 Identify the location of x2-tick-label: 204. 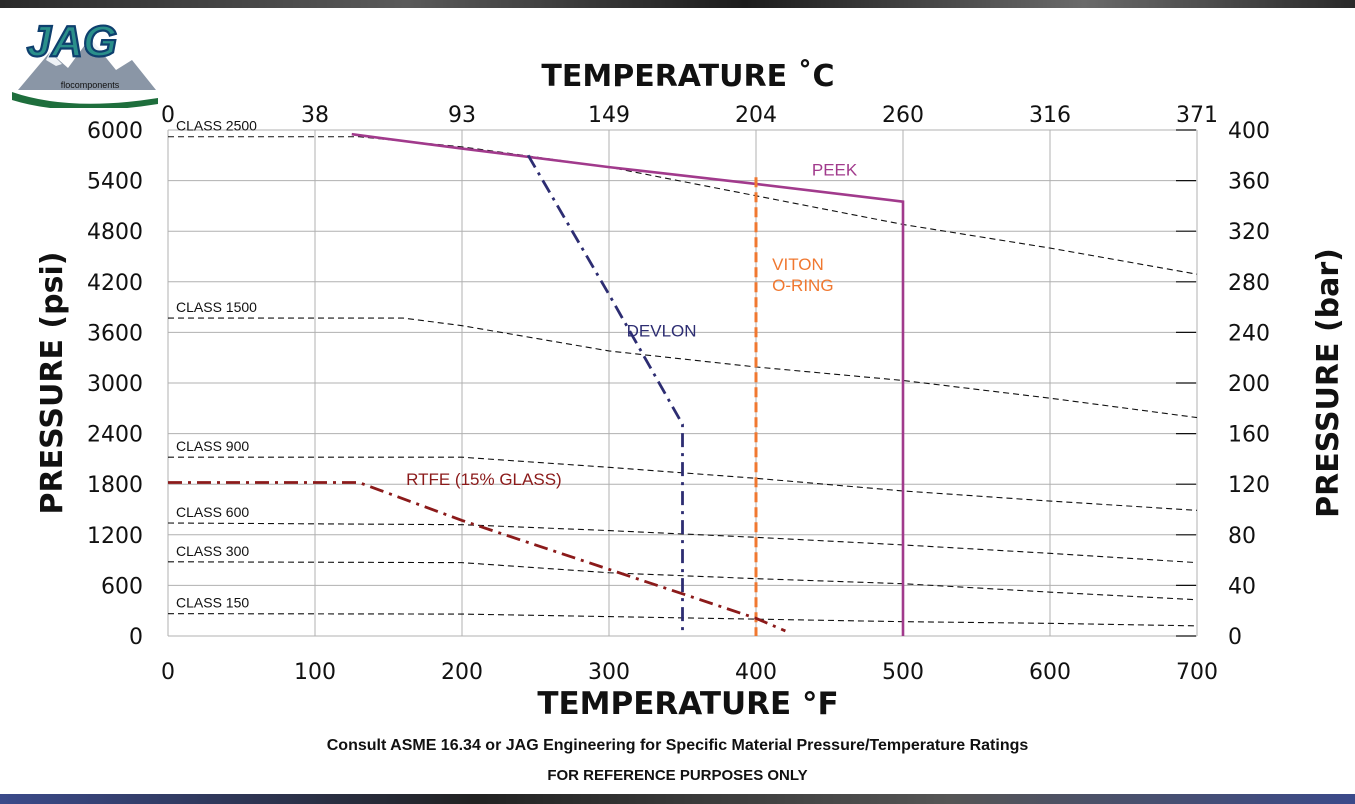
(756, 115).